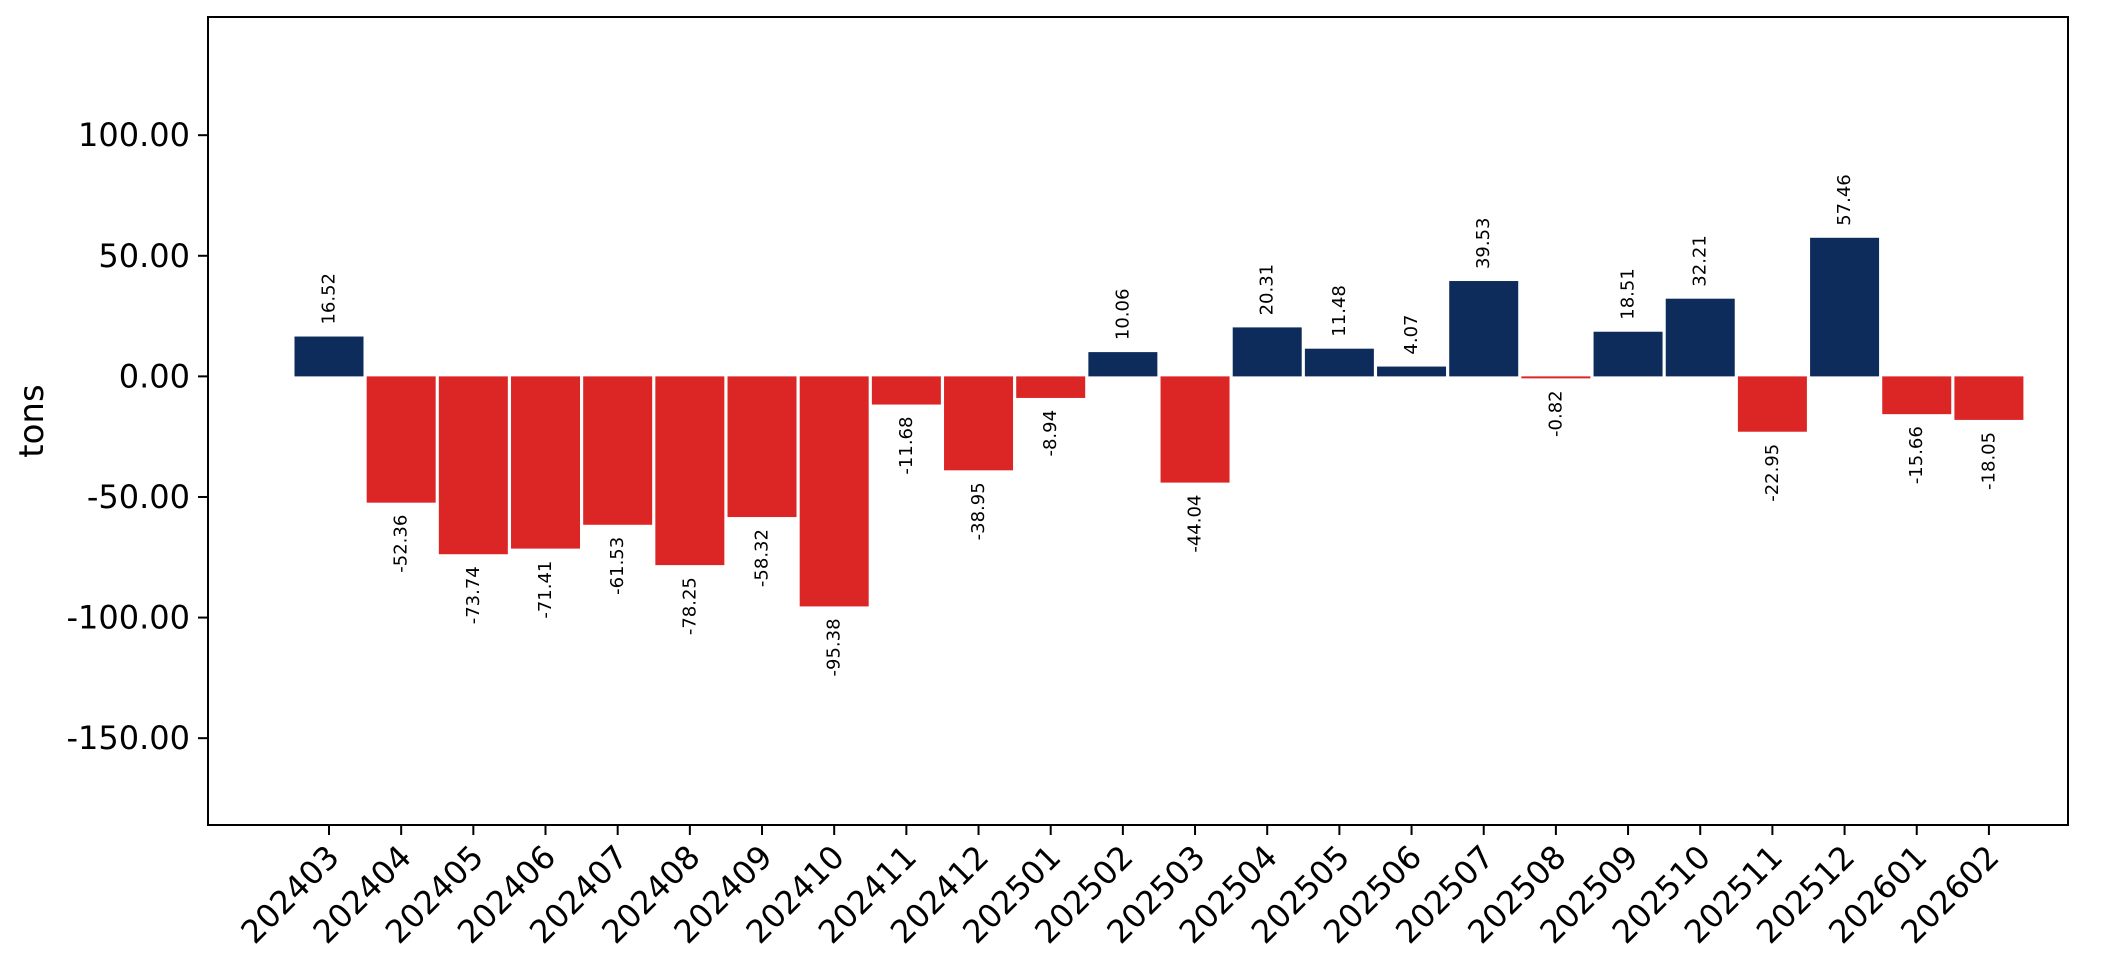 The width and height of the screenshot is (2124, 975). I want to click on data-label: -71.41, so click(545, 590).